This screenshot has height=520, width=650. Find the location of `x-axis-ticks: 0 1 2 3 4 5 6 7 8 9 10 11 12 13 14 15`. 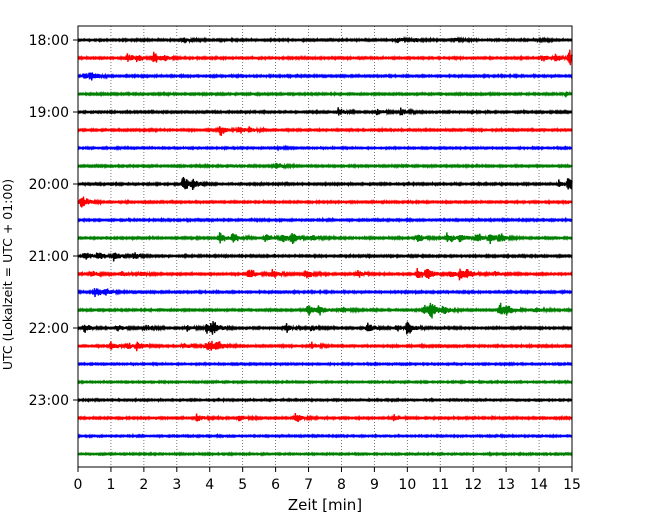

x-axis-ticks: 0 1 2 3 4 5 6 7 8 9 10 11 12 13 14 15 is located at coordinates (327, 480).